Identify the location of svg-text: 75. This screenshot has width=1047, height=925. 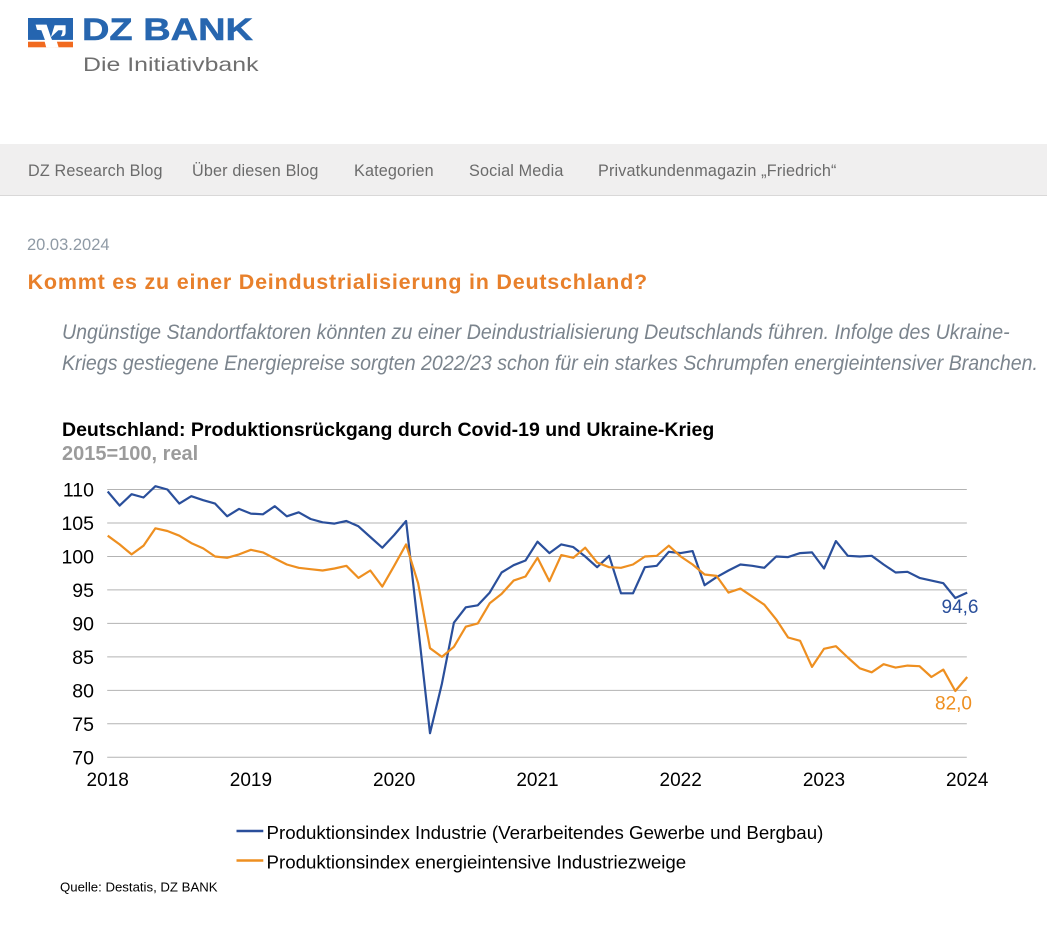
(83, 725).